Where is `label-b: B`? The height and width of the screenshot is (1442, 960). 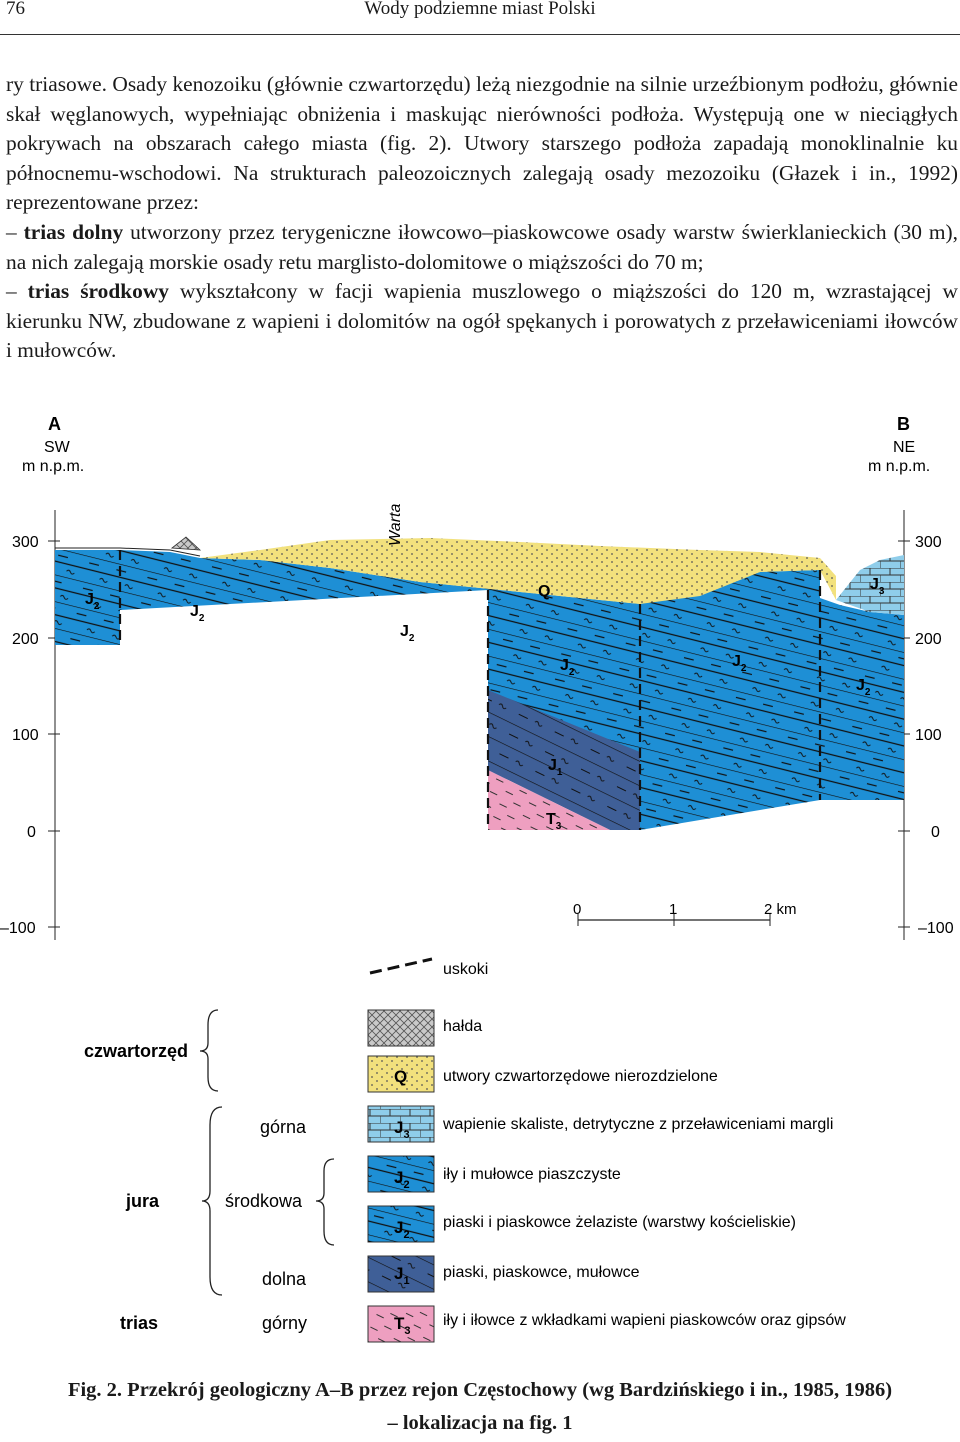
label-b: B is located at coordinates (903, 424).